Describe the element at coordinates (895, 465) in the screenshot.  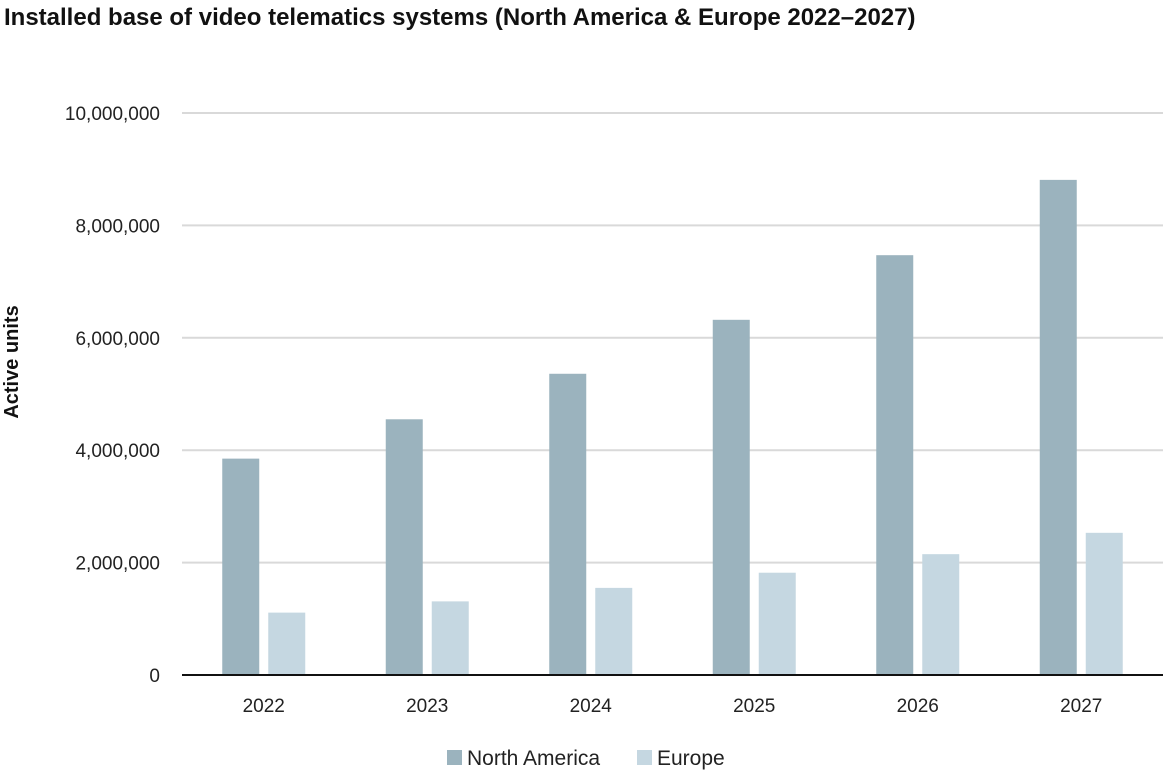
I see `bar-north-america-2026` at that location.